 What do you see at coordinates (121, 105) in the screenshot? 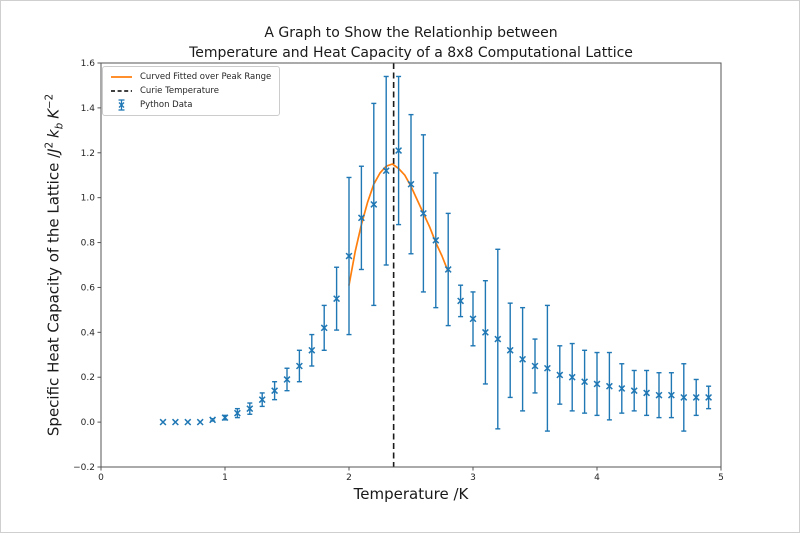
I see `errorbar-marker-icon` at bounding box center [121, 105].